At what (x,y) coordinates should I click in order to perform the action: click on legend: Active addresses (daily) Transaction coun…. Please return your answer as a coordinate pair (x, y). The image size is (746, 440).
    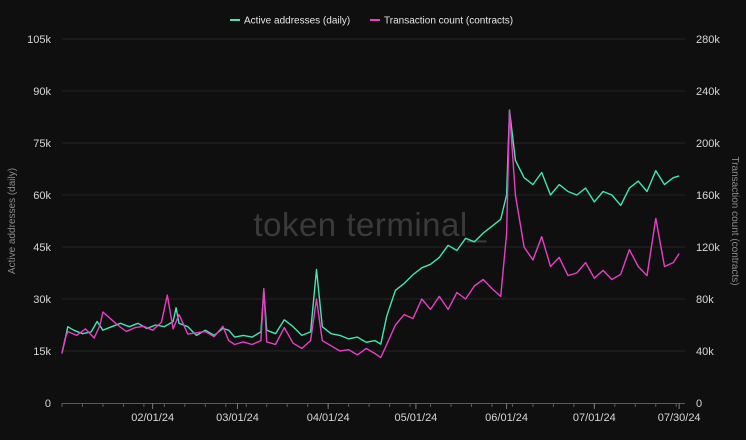
    Looking at the image, I should click on (371, 21).